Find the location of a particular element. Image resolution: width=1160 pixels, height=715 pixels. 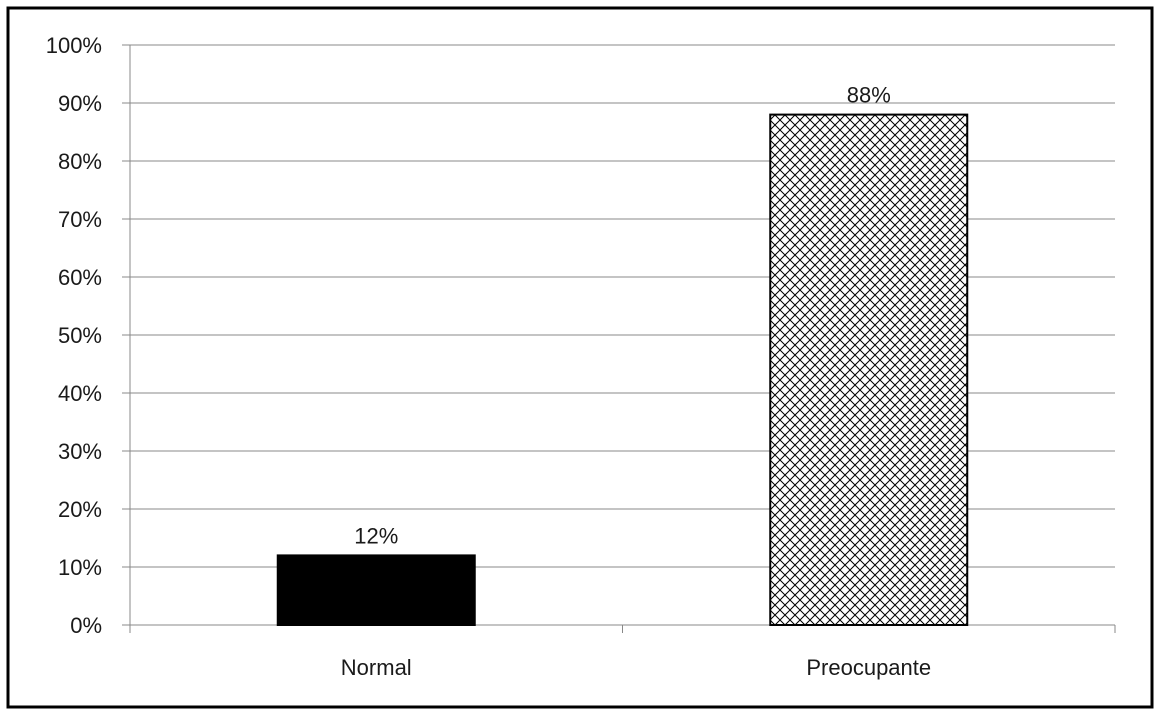

data-label-normal: 12% is located at coordinates (376, 535).